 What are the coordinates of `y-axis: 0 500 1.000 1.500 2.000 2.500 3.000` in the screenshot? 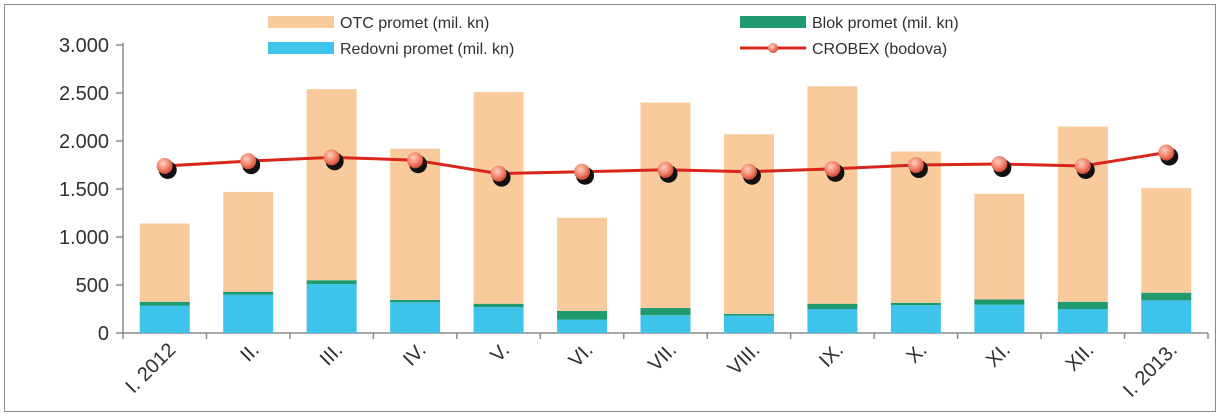 It's located at (91, 190).